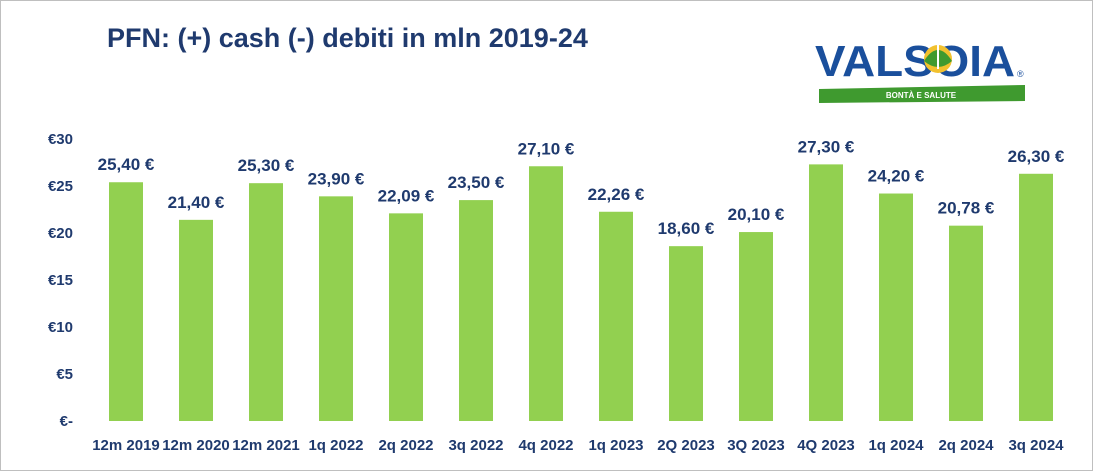 This screenshot has width=1093, height=471. Describe the element at coordinates (66, 421) in the screenshot. I see `y-tick-label: €-` at that location.